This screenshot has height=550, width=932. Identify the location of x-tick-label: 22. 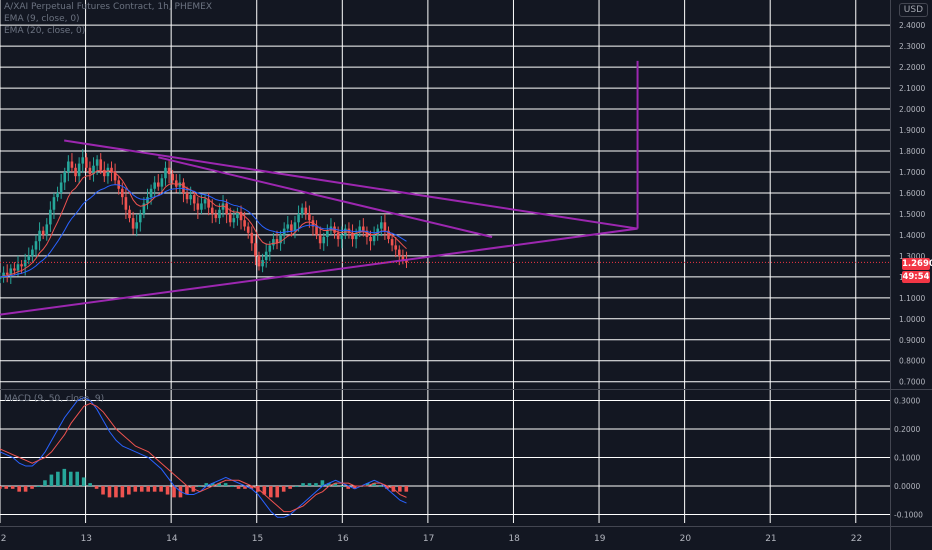
(856, 539).